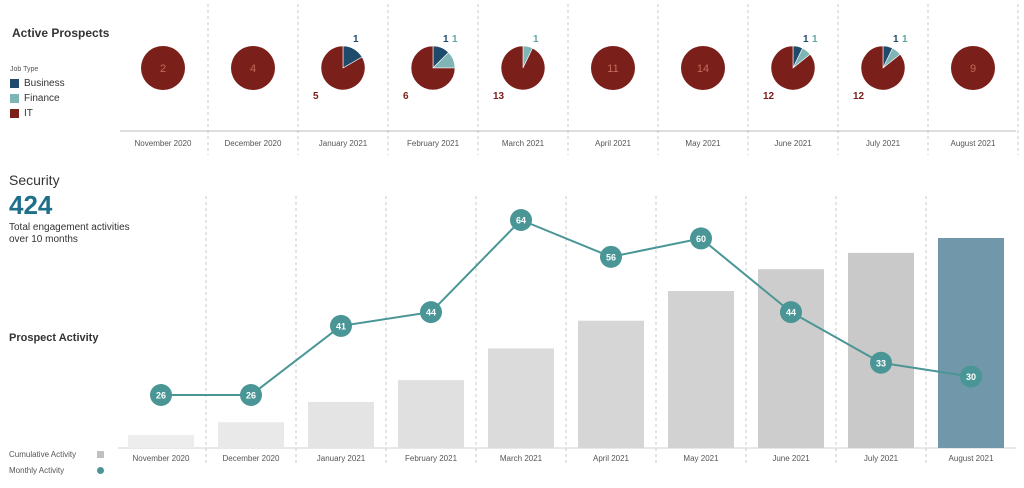  What do you see at coordinates (100, 454) in the screenshot?
I see `cumulative-swatch` at bounding box center [100, 454].